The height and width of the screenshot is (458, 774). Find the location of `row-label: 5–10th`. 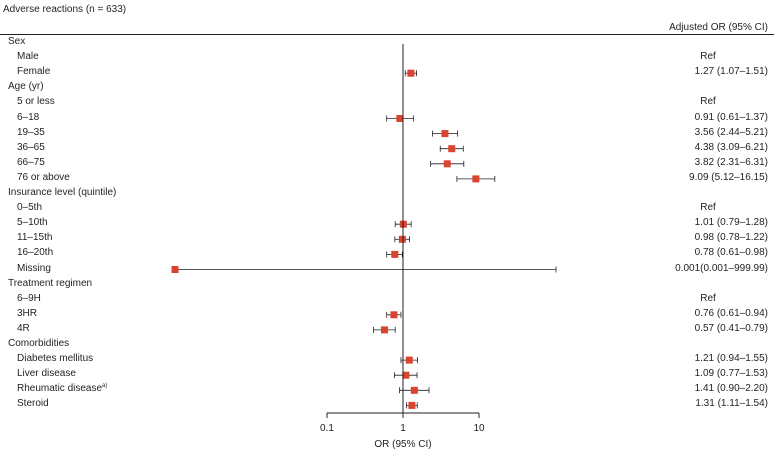

row-label: 5–10th is located at coordinates (32, 223).